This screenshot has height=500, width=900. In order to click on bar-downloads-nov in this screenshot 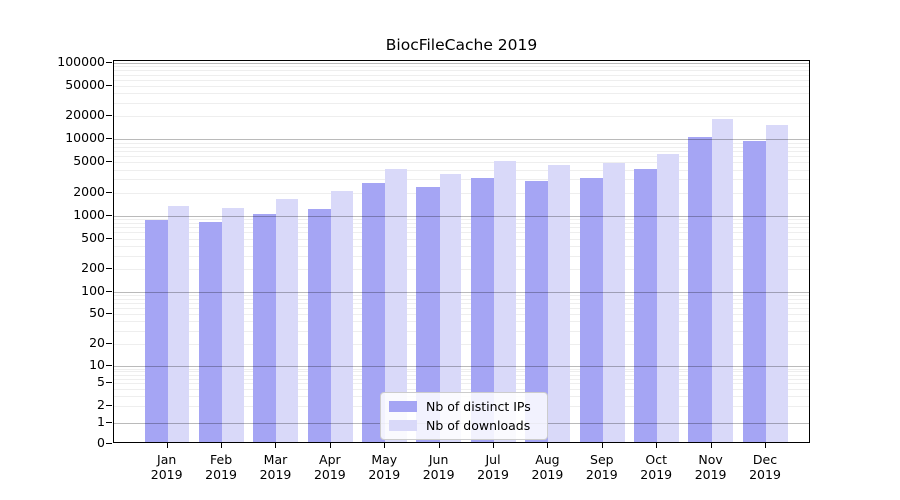, I will do `click(722, 280)`.